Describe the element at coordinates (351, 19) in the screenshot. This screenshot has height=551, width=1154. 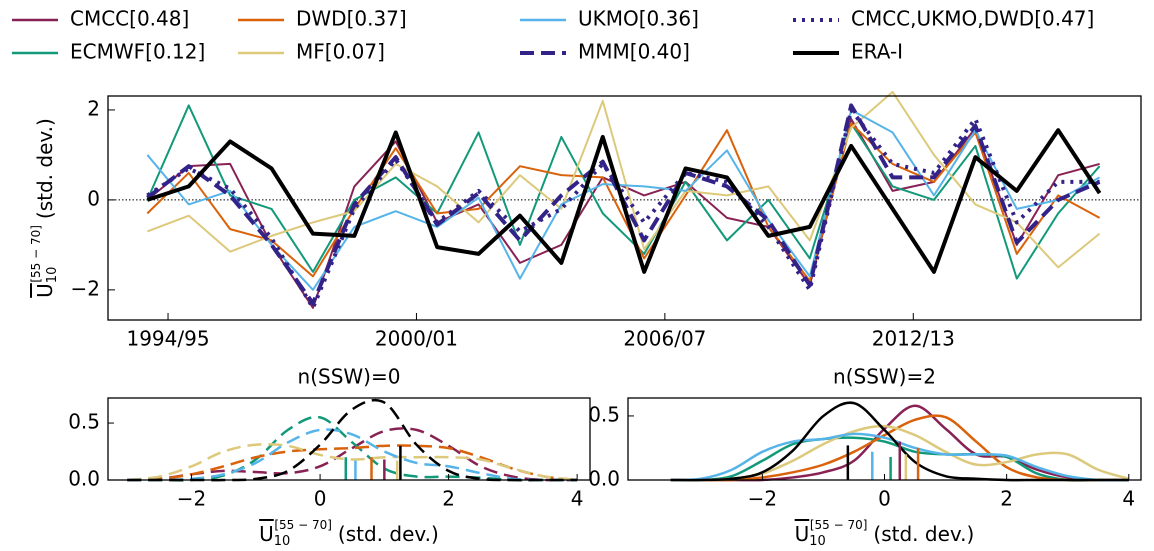
I see `legend-label: DWD[0.37]` at that location.